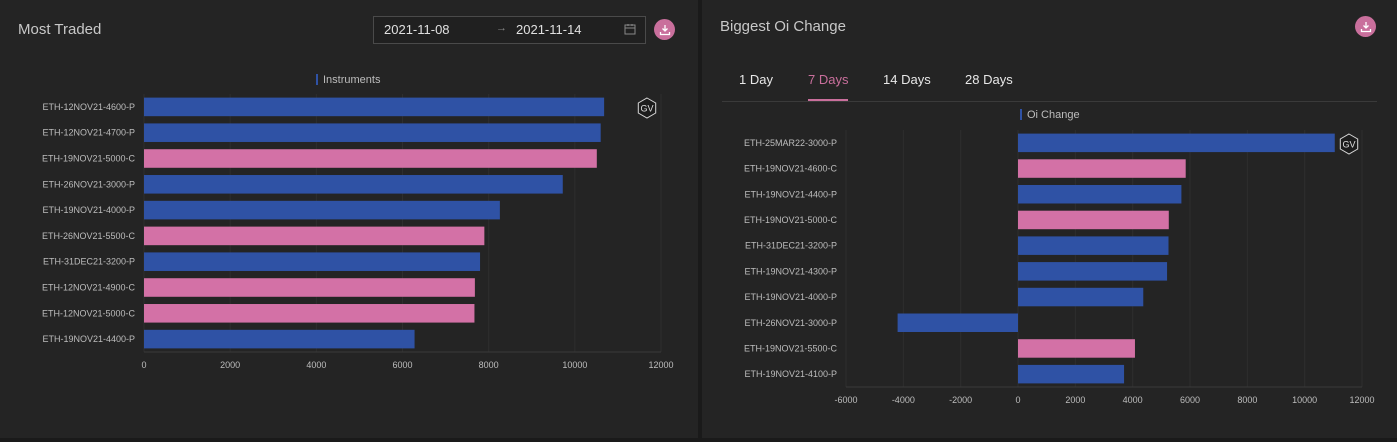 The width and height of the screenshot is (1397, 442). I want to click on right-legend-label: Oi Change, so click(1053, 115).